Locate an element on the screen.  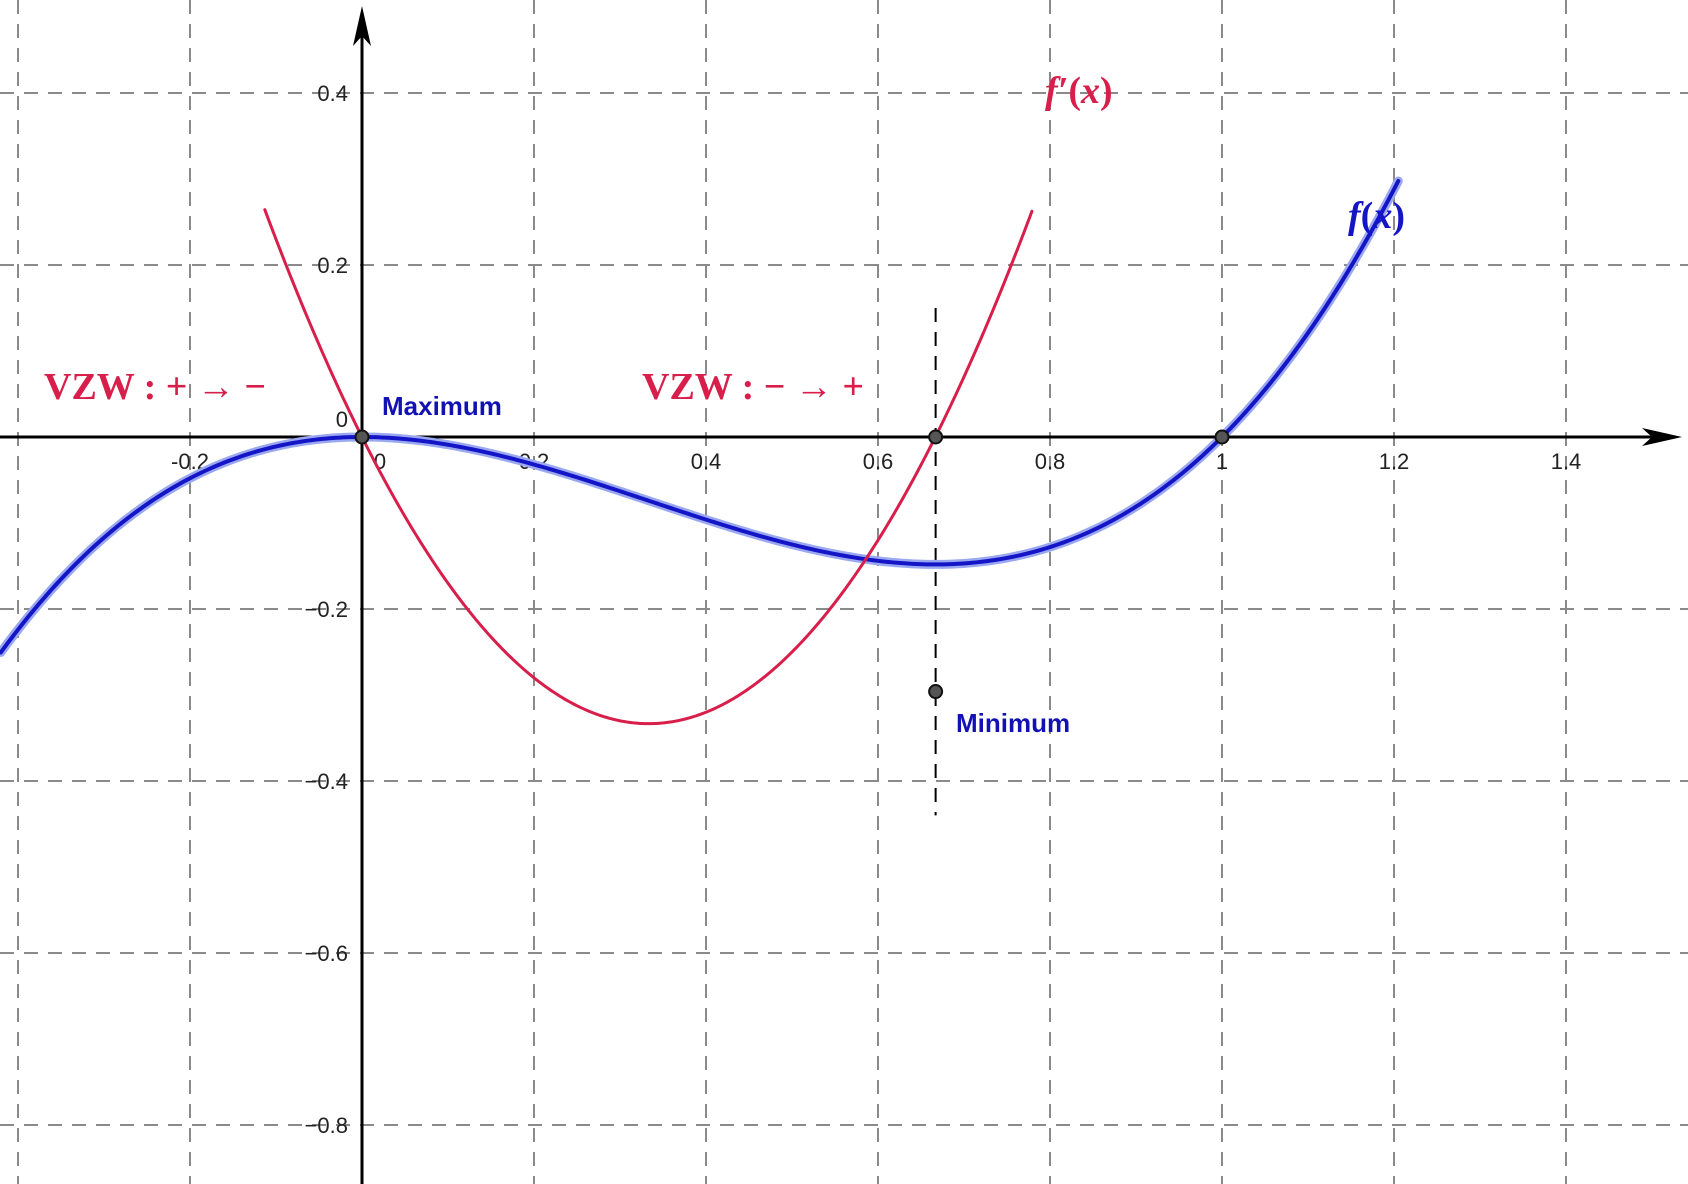
x-tick-label: 1.2 is located at coordinates (1394, 461).